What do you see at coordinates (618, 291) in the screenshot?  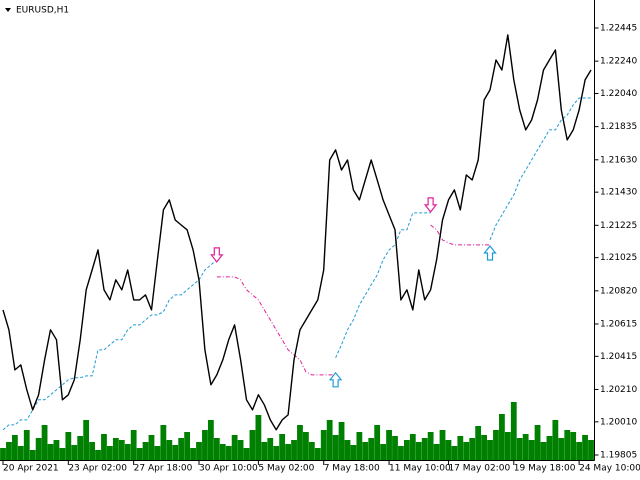 I see `y-tick-label: 1.20820` at bounding box center [618, 291].